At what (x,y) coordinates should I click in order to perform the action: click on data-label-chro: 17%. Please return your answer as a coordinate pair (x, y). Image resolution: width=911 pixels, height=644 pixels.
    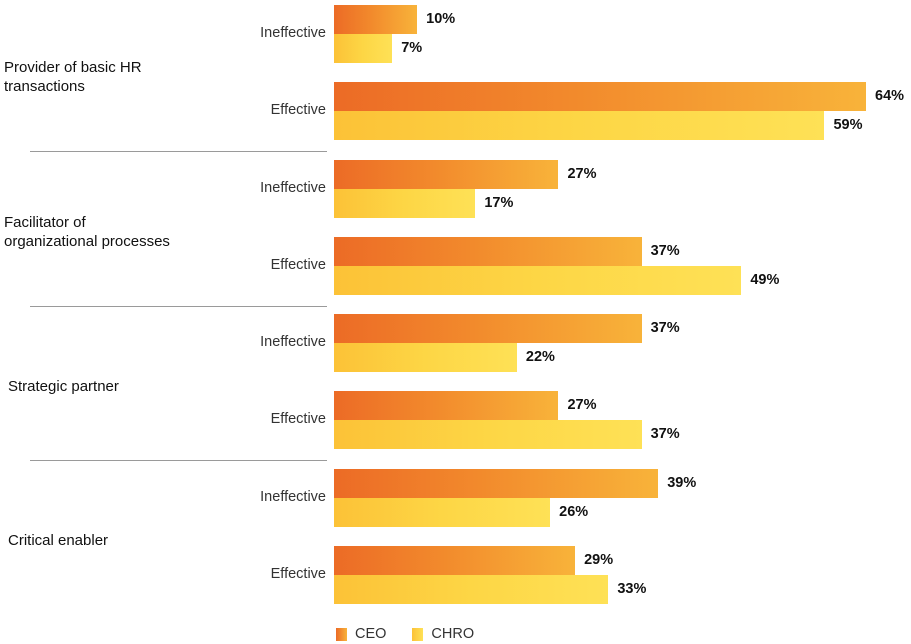
    Looking at the image, I should click on (499, 202).